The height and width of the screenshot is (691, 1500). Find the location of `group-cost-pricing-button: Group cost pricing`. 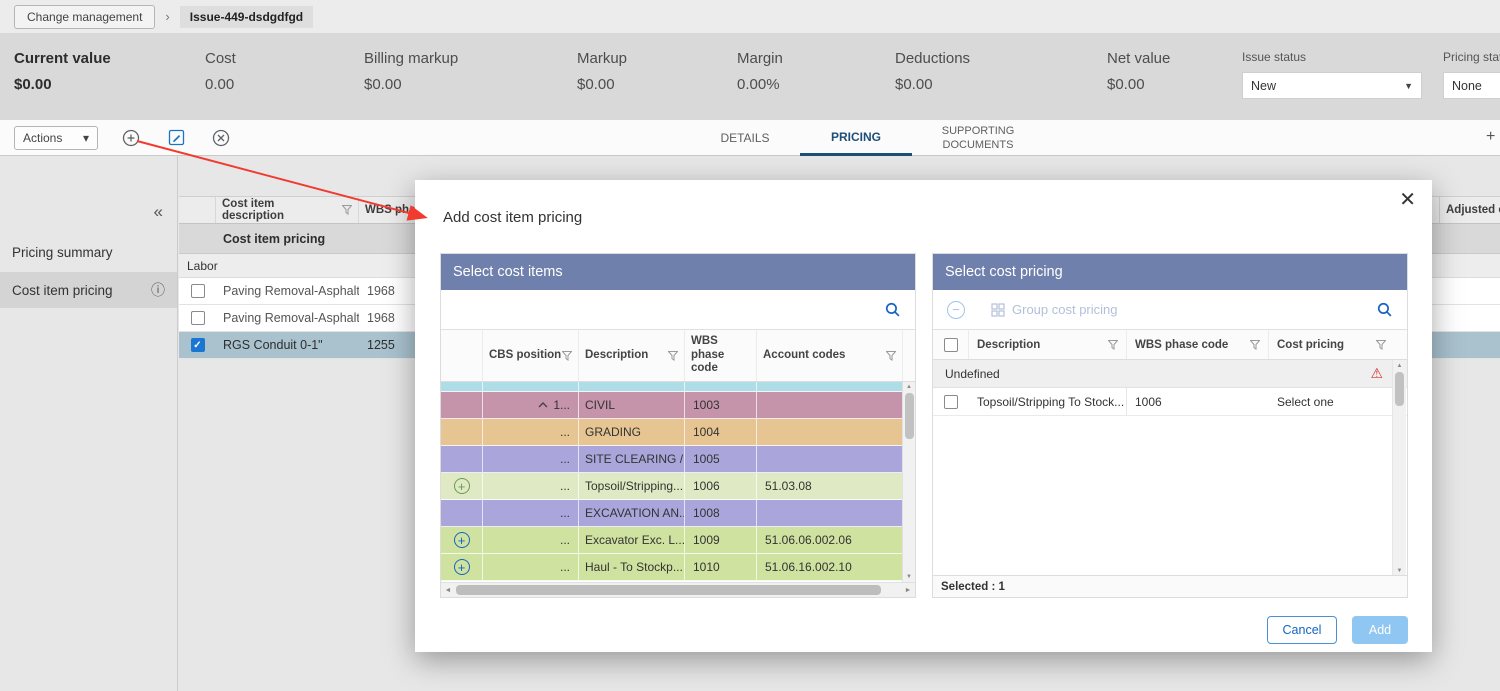

group-cost-pricing-button: Group cost pricing is located at coordinates (1054, 309).